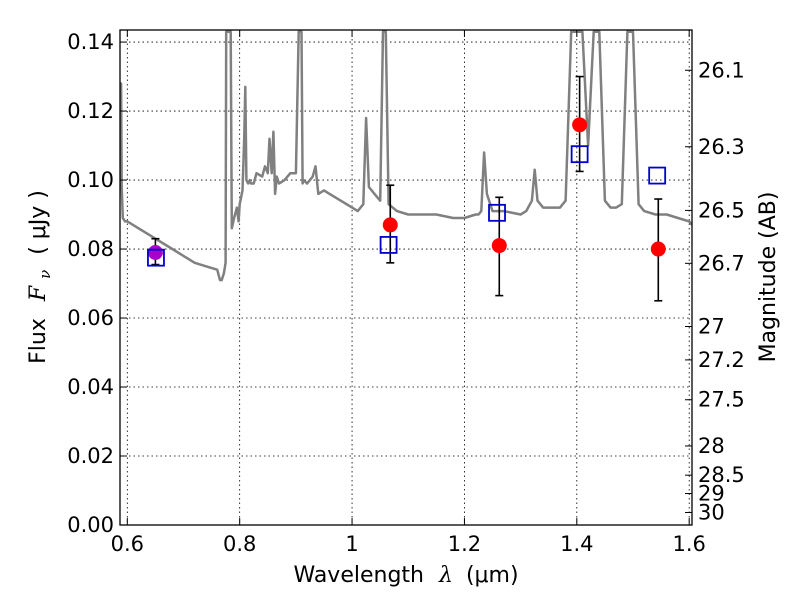  What do you see at coordinates (768, 277) in the screenshot?
I see `y2-axis-label: Magnitude (AB)` at bounding box center [768, 277].